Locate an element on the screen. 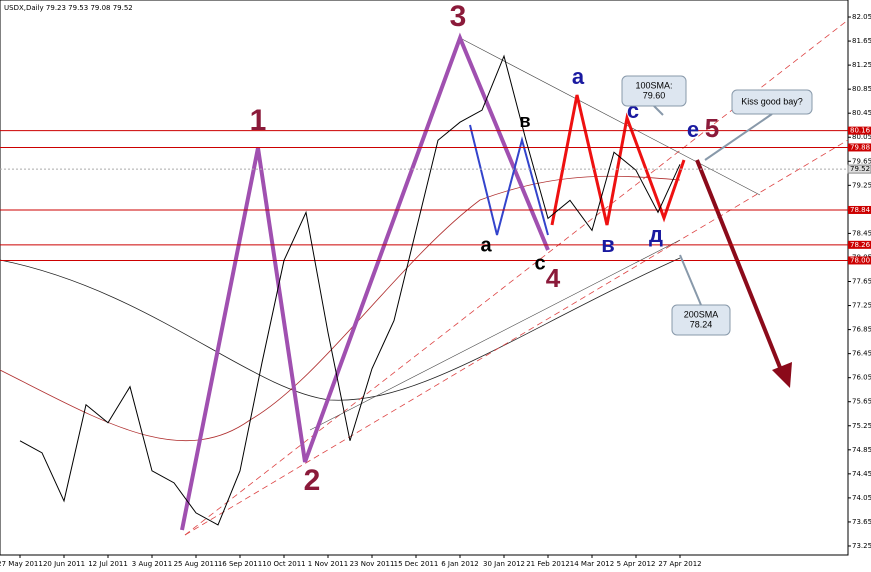 The width and height of the screenshot is (871, 572). x-tick-label: 27 May 2011 is located at coordinates (21, 564).